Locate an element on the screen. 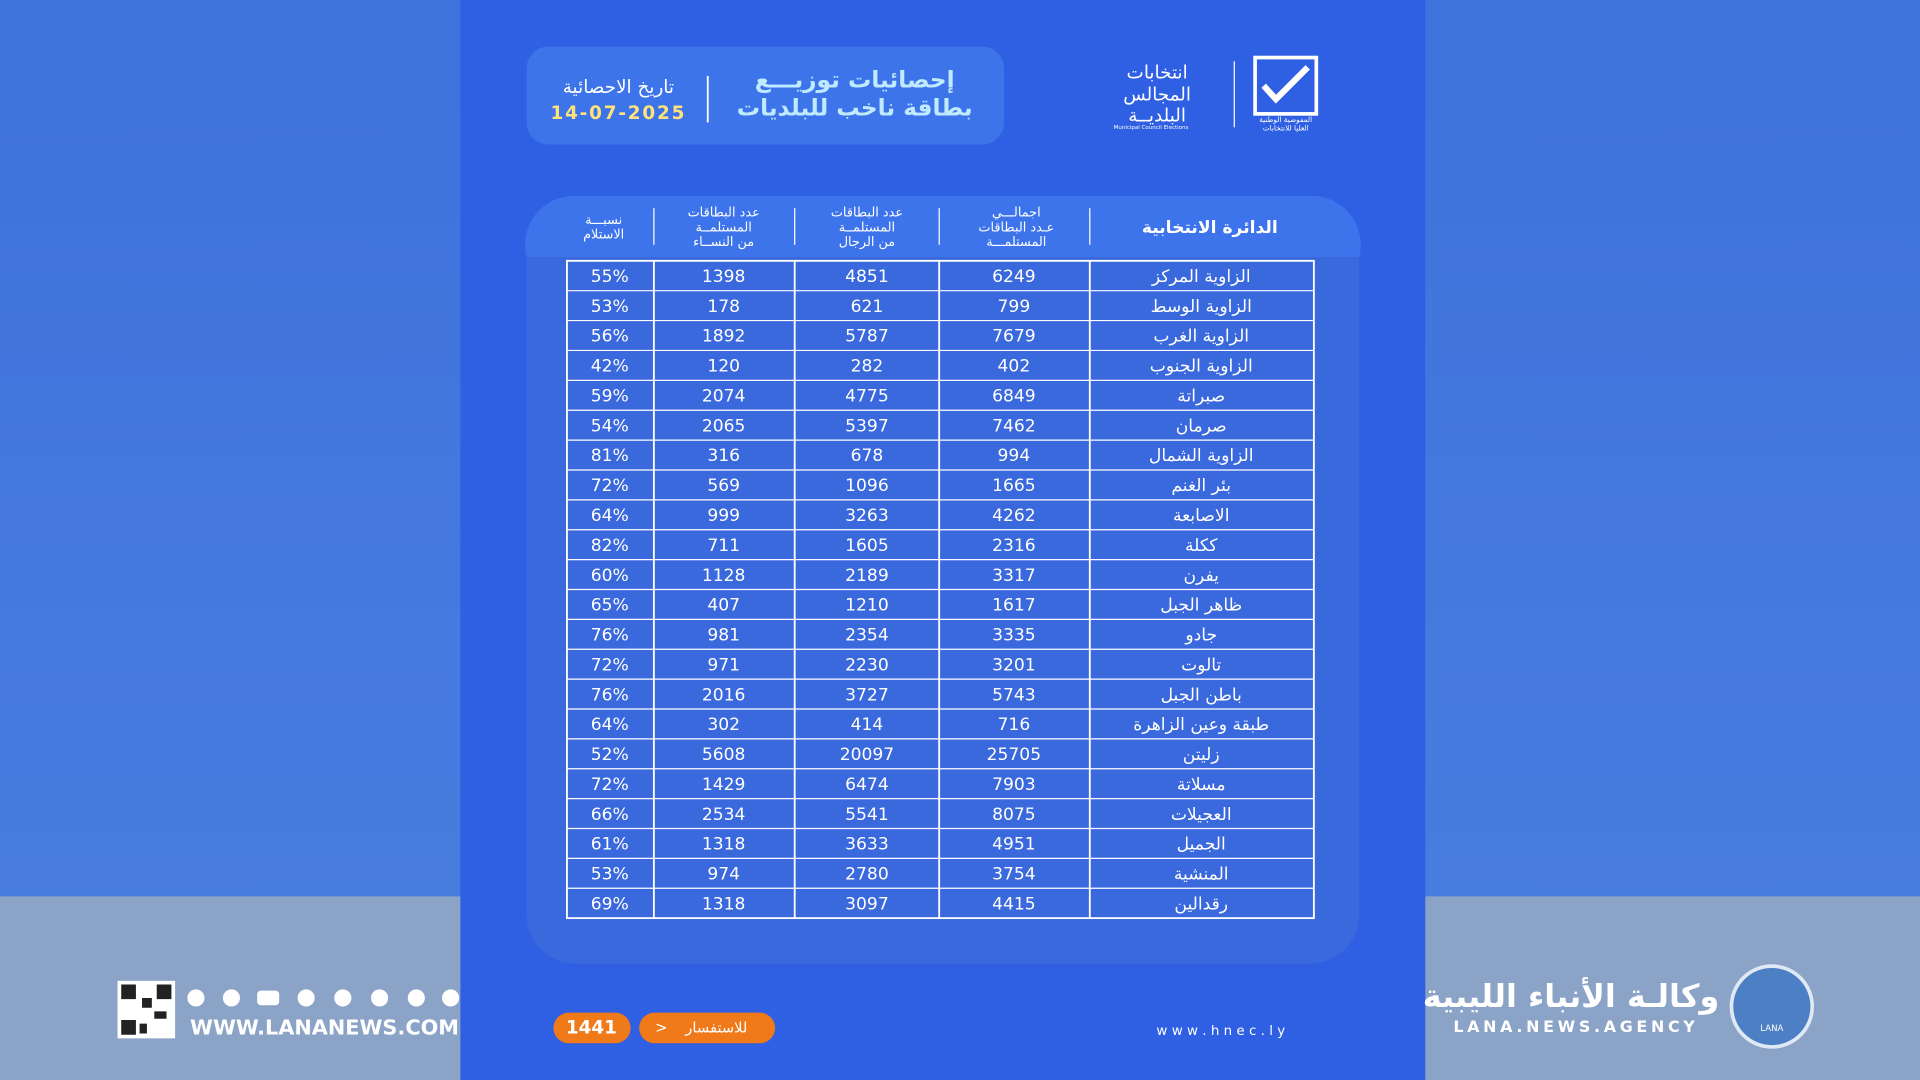  district-cell: مسلاتة is located at coordinates (1201, 785).